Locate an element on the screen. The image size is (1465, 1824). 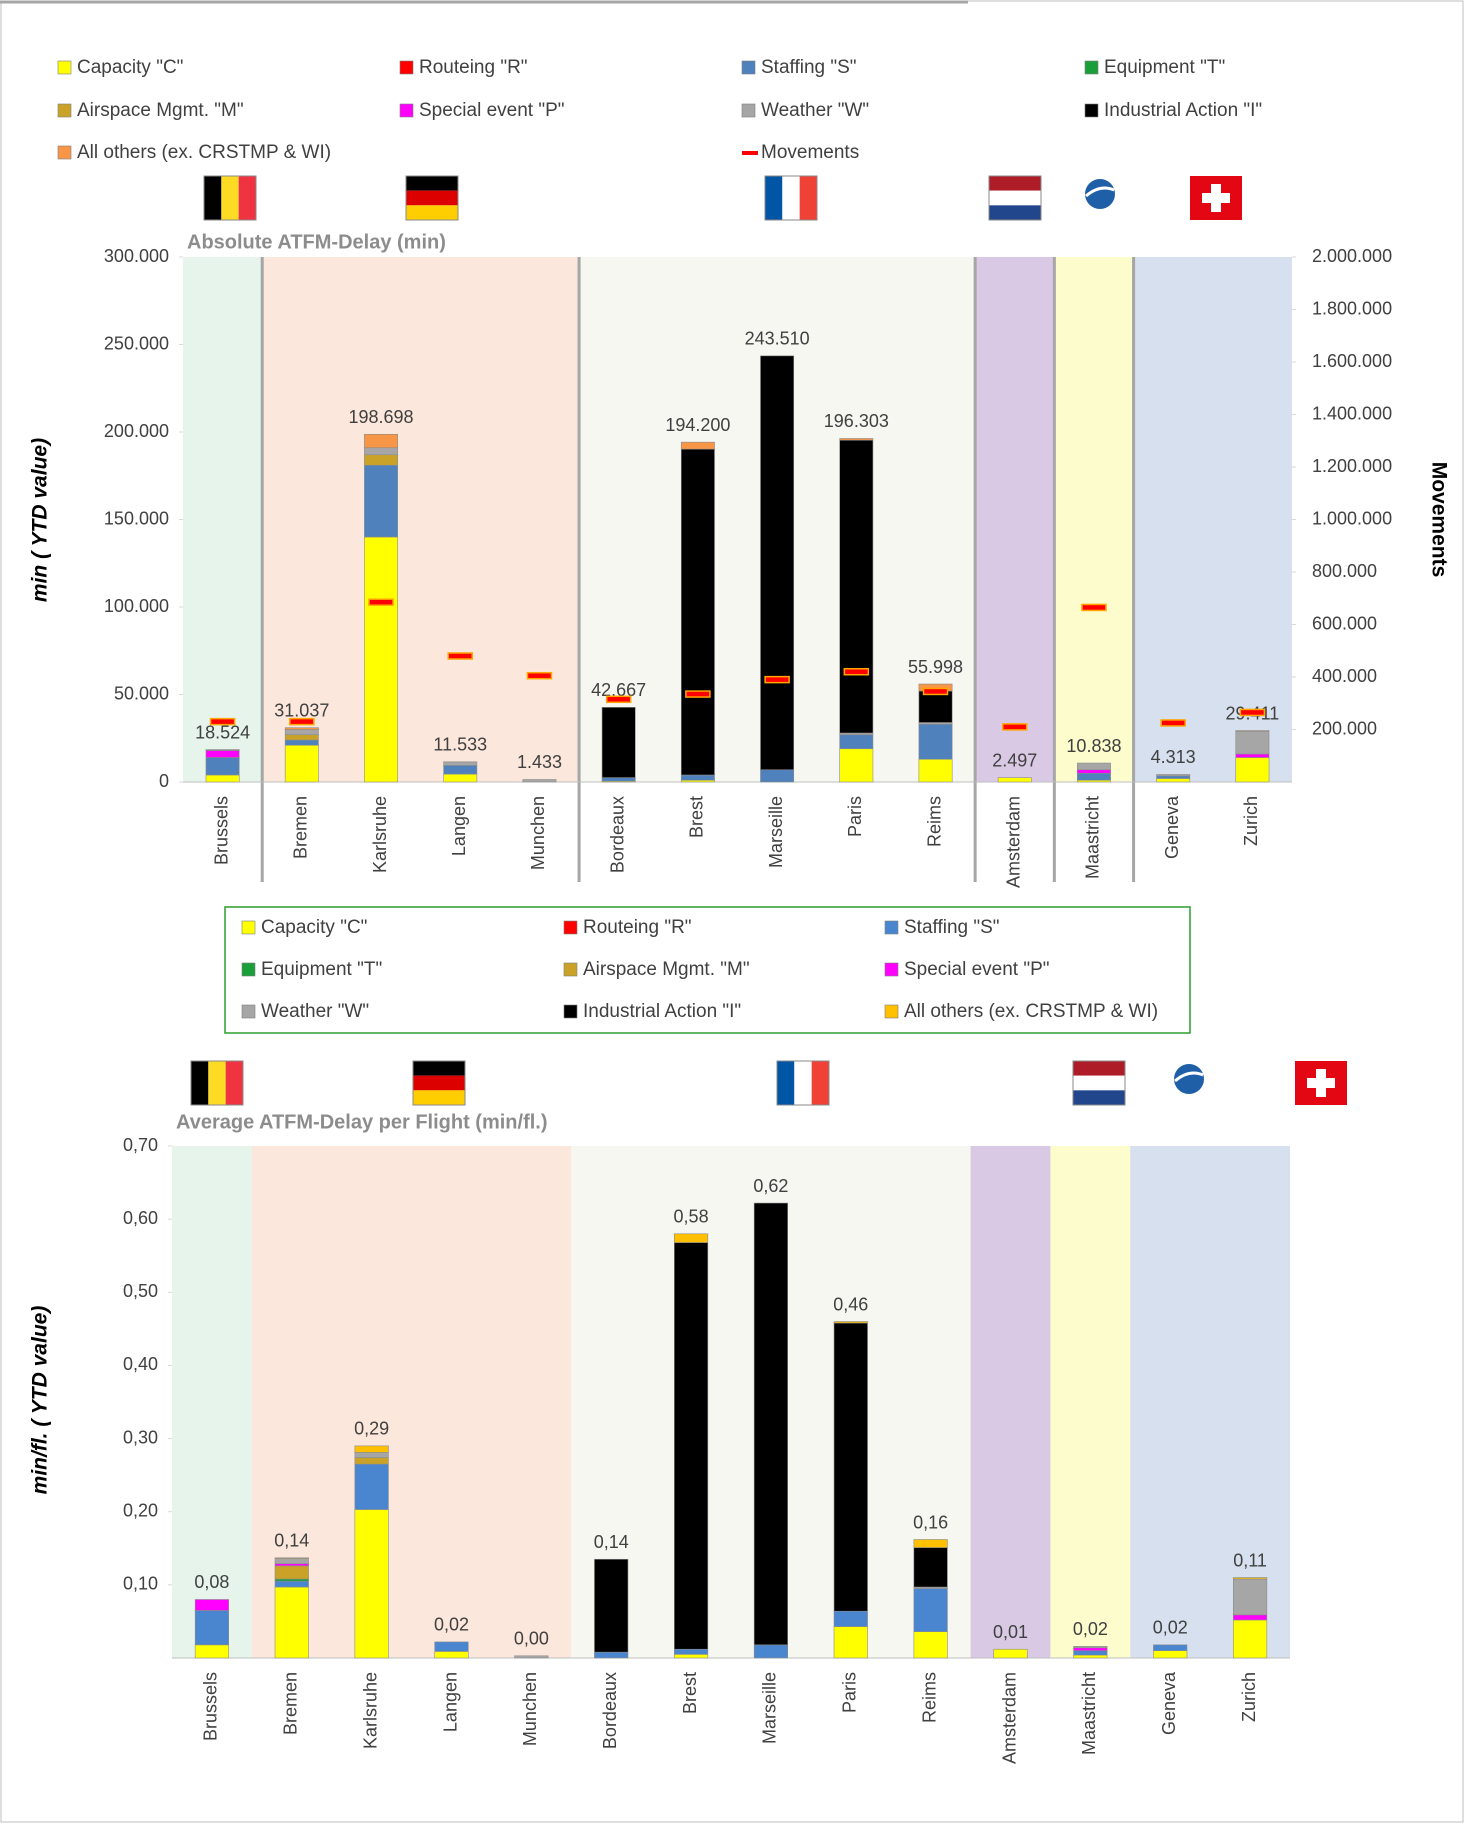
y2-tick-label: 800.000 is located at coordinates (1344, 571).